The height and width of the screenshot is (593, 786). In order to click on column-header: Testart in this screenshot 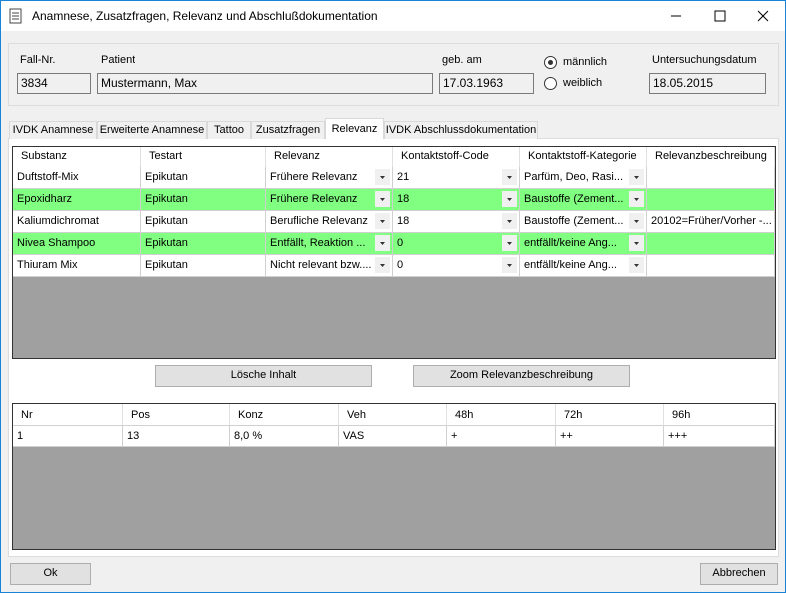, I will do `click(203, 157)`.